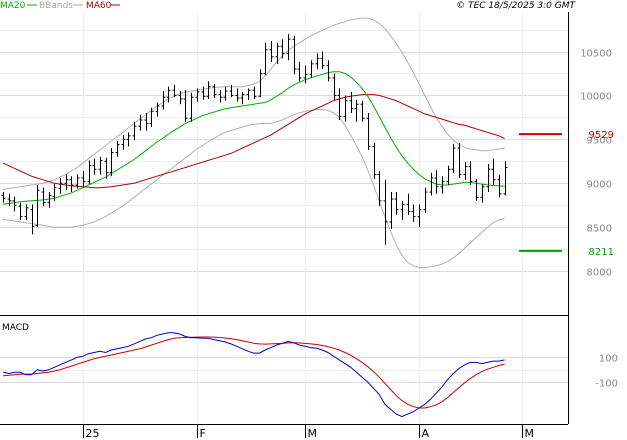 Image resolution: width=627 pixels, height=440 pixels. I want to click on price-tick-label: 9000, so click(599, 185).